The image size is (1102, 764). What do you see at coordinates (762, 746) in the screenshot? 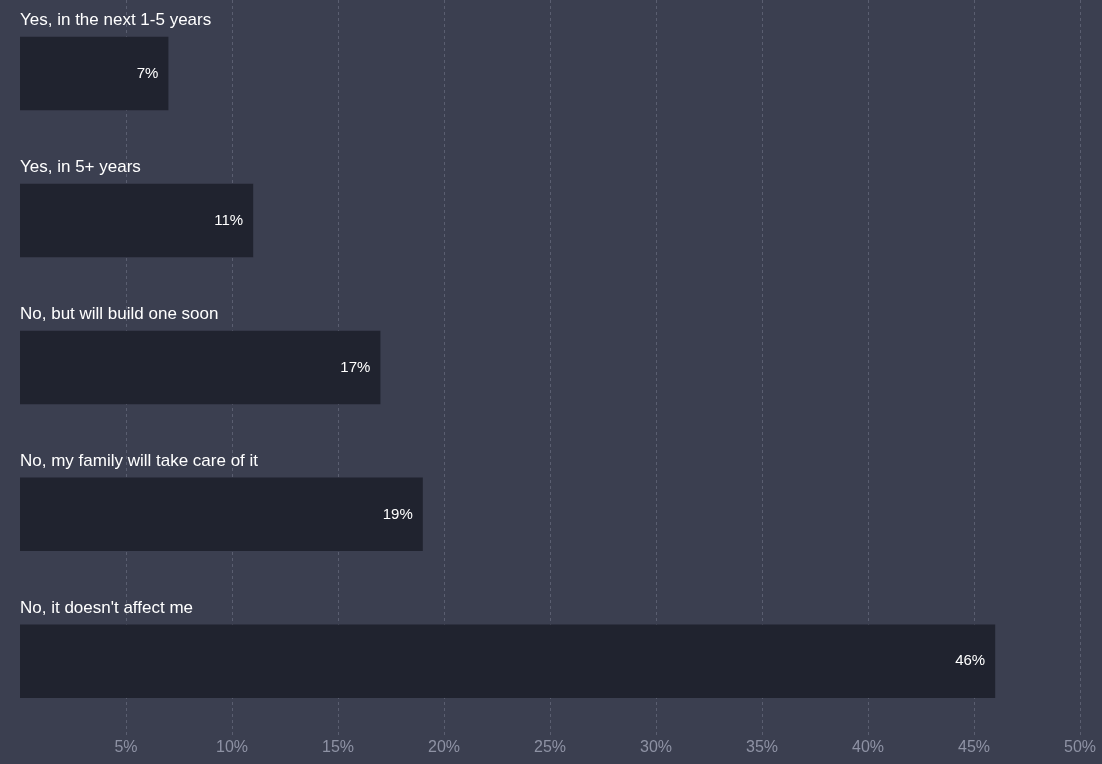
I see `x-tick-label: 35%` at bounding box center [762, 746].